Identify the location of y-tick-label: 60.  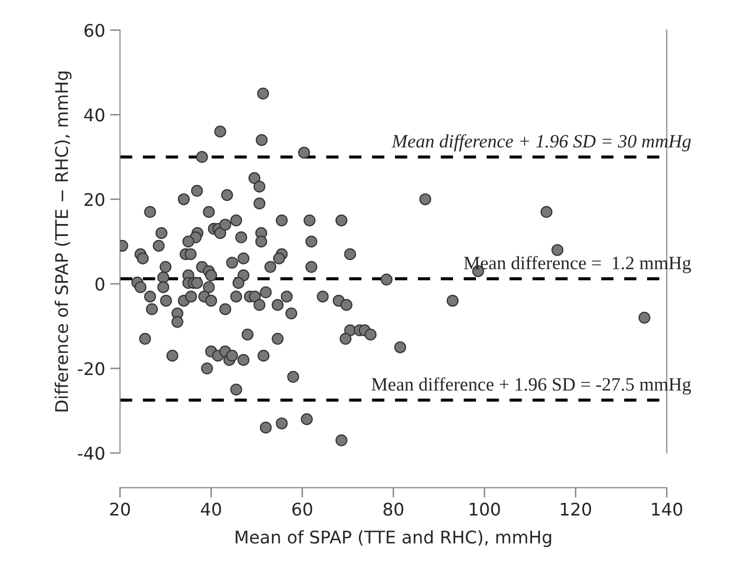
(94, 30).